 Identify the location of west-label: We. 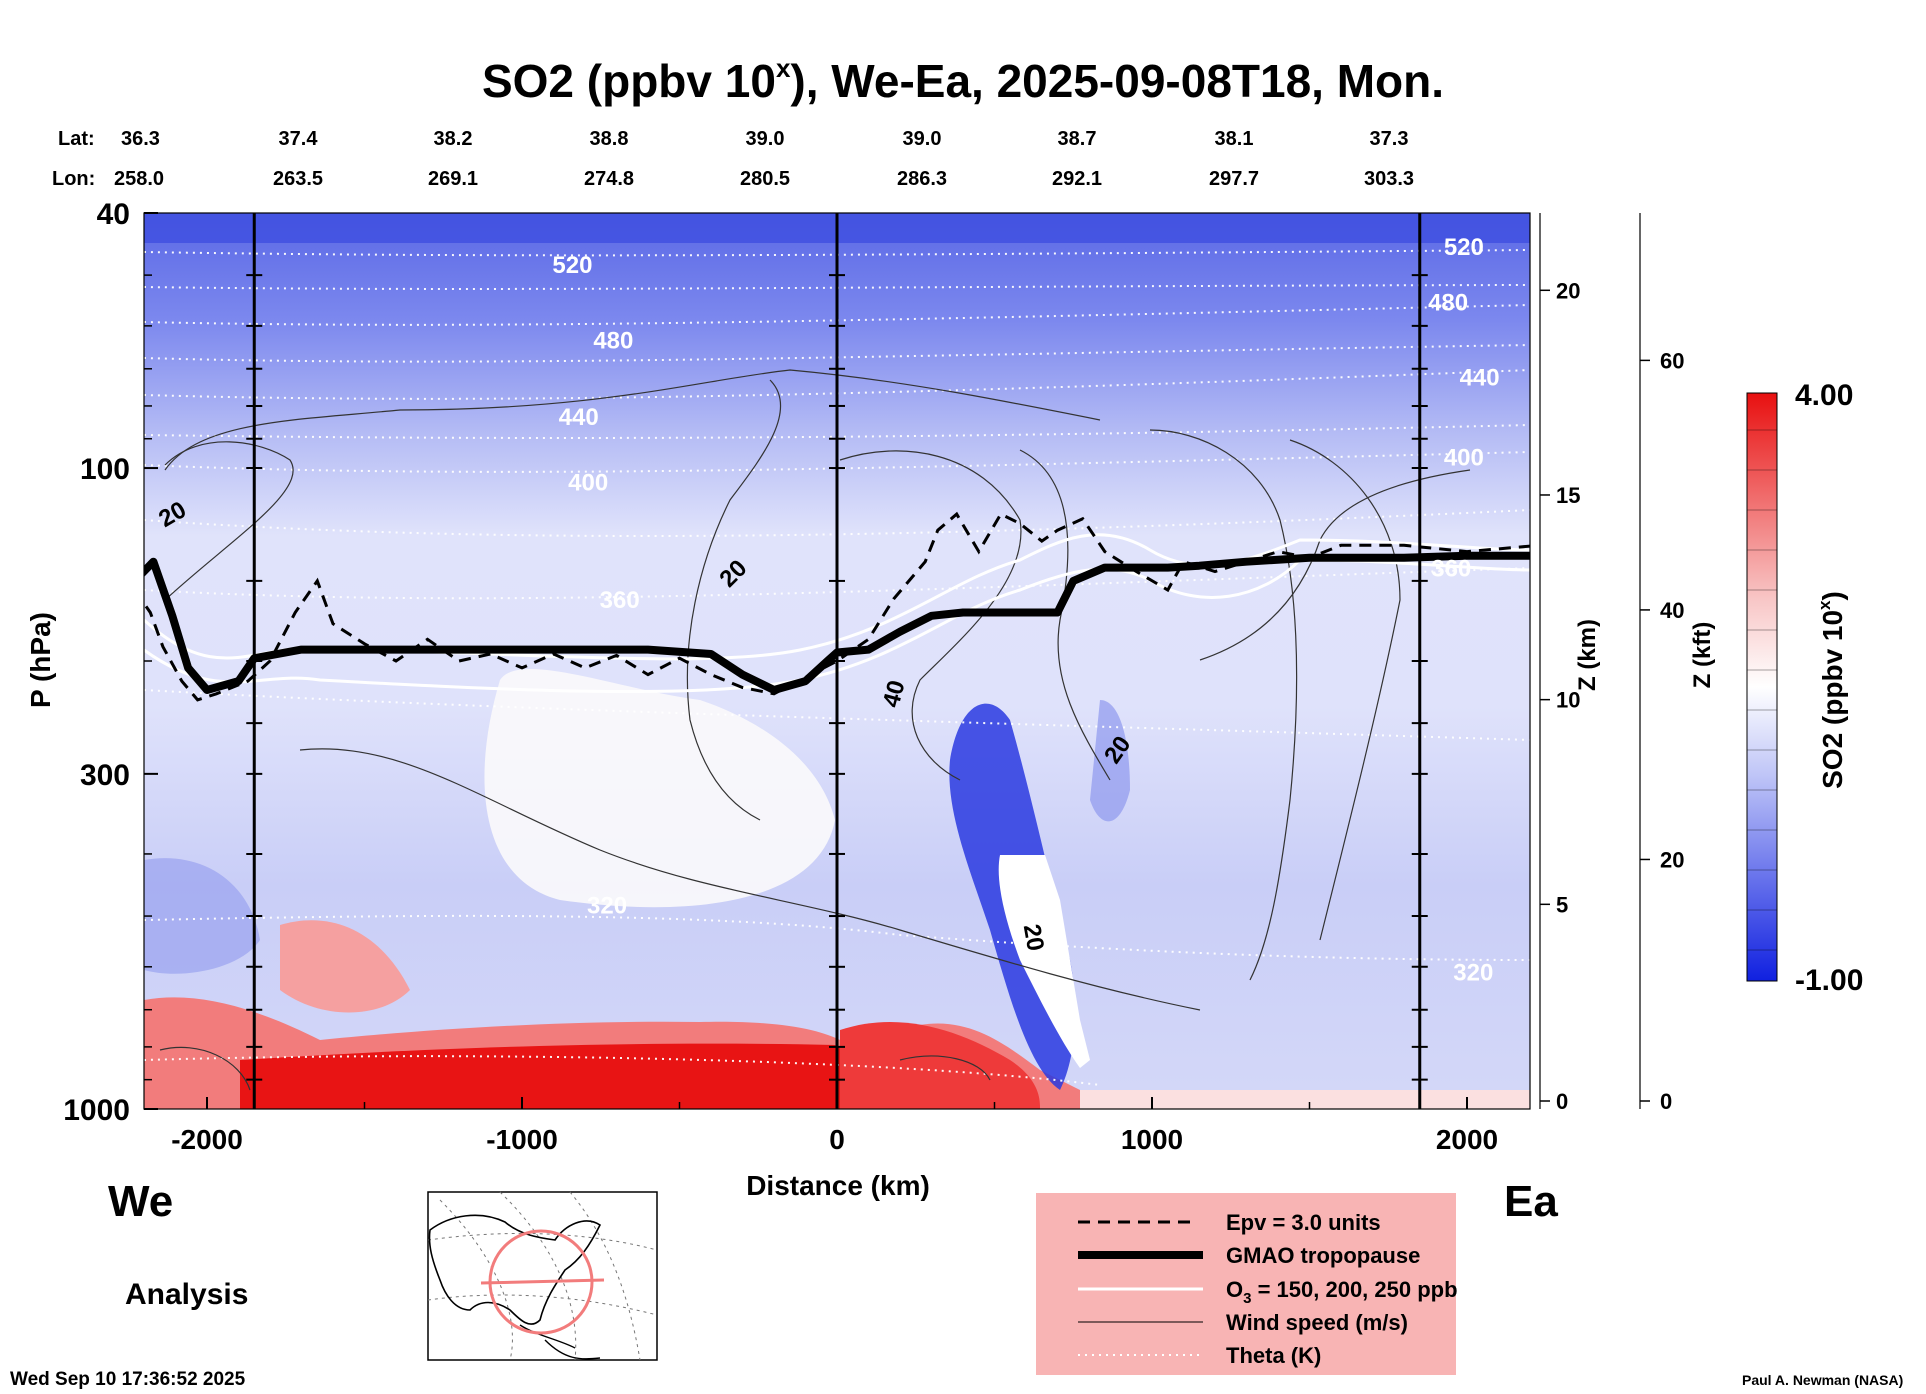
(140, 1201).